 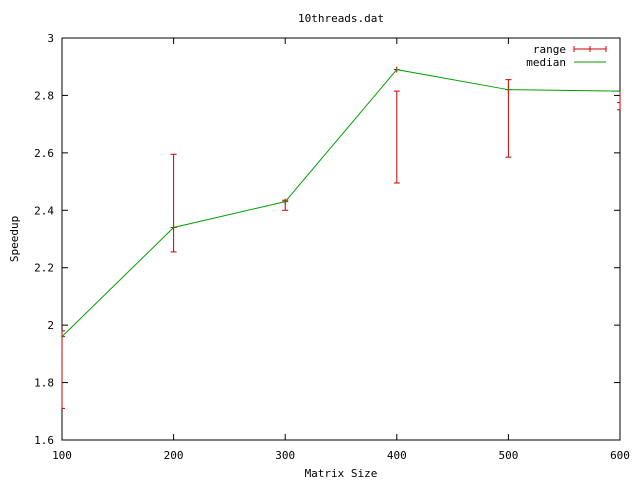 What do you see at coordinates (546, 62) in the screenshot?
I see `legend-label-median: median` at bounding box center [546, 62].